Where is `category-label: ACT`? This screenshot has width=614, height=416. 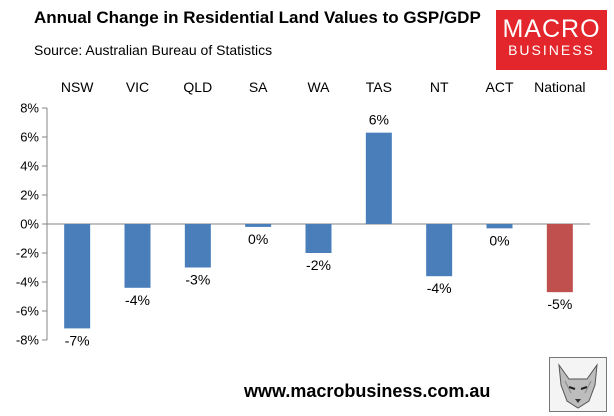 category-label: ACT is located at coordinates (500, 87).